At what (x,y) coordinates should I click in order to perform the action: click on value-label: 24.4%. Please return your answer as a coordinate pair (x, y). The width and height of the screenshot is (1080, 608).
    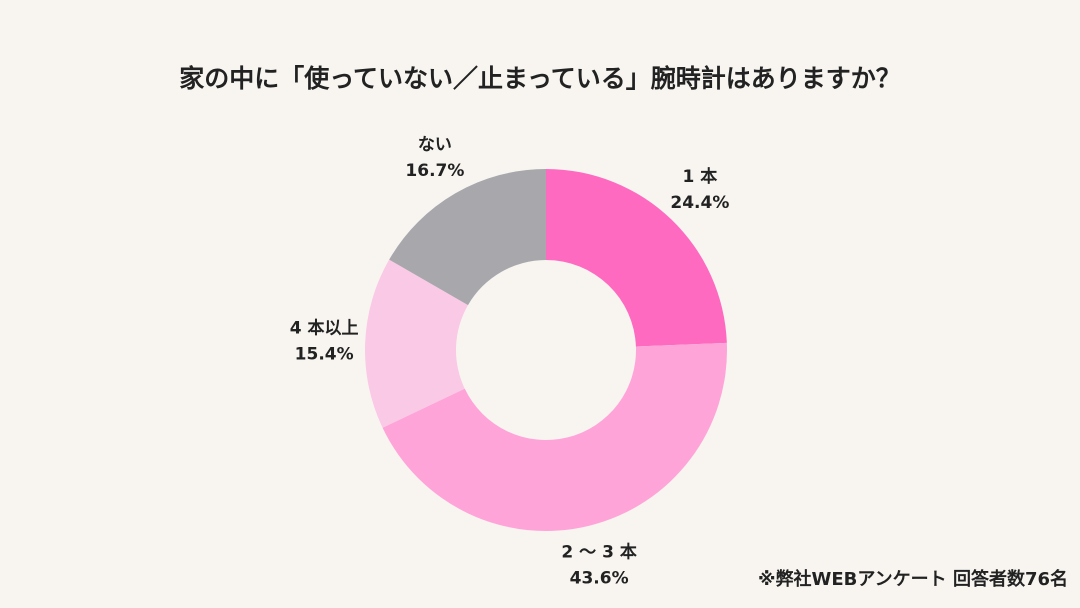
    Looking at the image, I should click on (699, 203).